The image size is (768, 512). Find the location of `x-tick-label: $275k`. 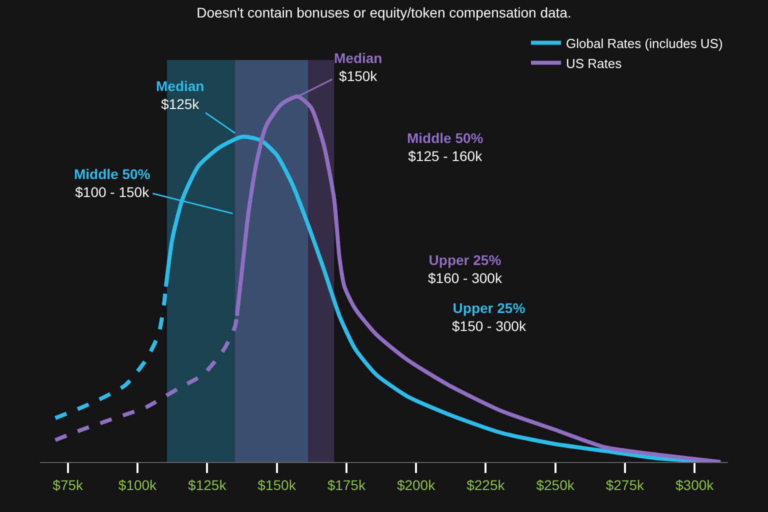

x-tick-label: $275k is located at coordinates (626, 484).